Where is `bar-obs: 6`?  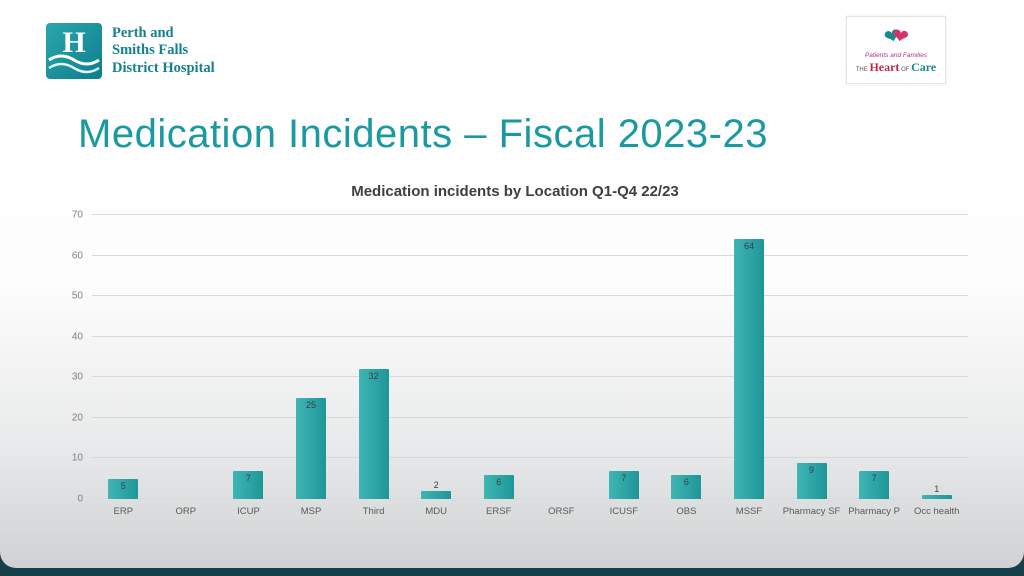 bar-obs: 6 is located at coordinates (686, 486).